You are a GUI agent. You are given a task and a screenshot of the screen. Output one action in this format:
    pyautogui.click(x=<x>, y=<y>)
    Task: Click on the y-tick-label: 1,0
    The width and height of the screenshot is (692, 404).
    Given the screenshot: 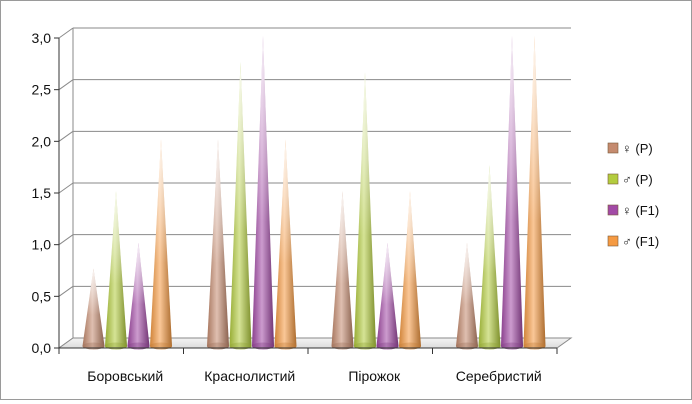 What is the action you would take?
    pyautogui.click(x=42, y=245)
    